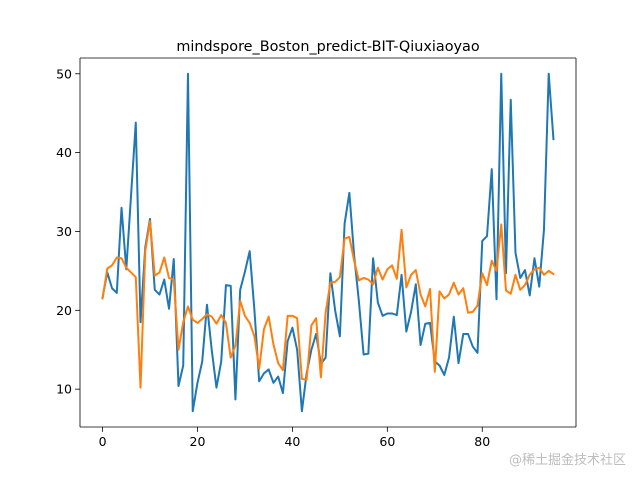 The height and width of the screenshot is (484, 640). What do you see at coordinates (103, 441) in the screenshot?
I see `x-tick-label: 0` at bounding box center [103, 441].